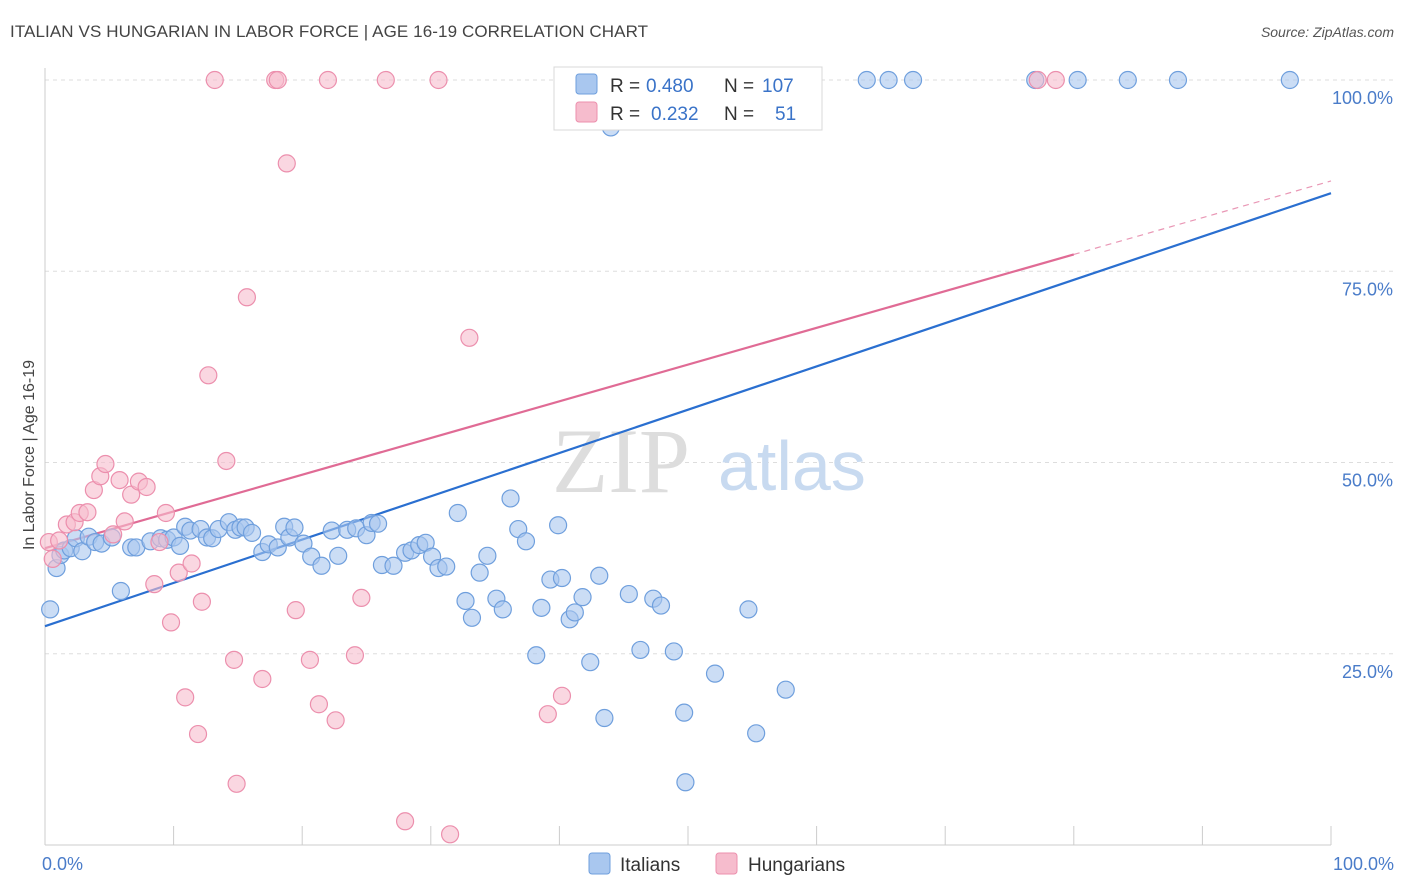  I want to click on italians-legend-swatch, so click(586, 84).